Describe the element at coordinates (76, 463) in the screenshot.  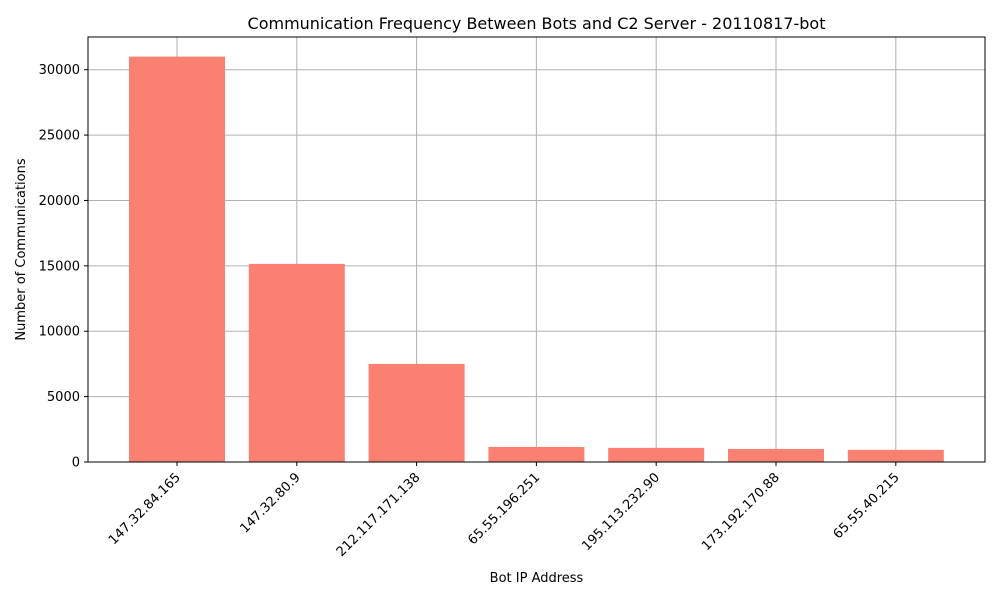
I see `y-tick-label: 0` at that location.